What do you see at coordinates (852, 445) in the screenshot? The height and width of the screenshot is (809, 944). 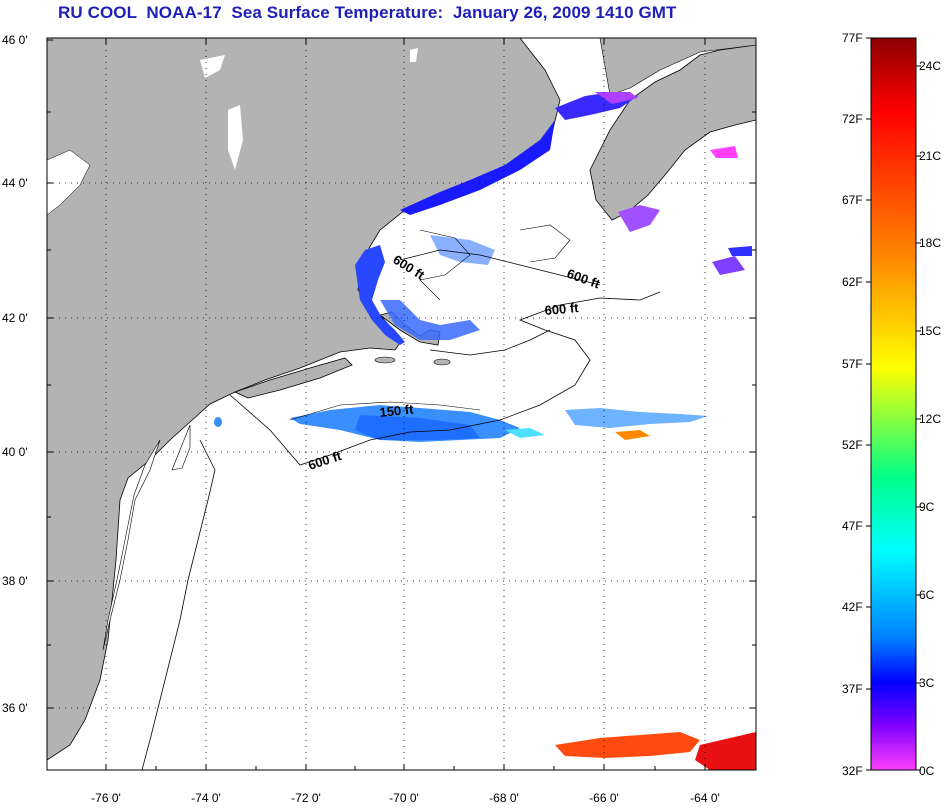 I see `colorbar-label-f: 52F` at bounding box center [852, 445].